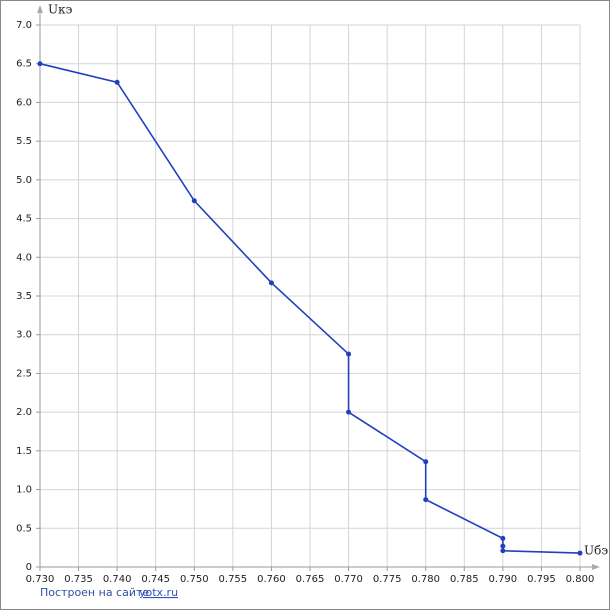 The width and height of the screenshot is (610, 610). I want to click on y-tick-label: 1.5, so click(24, 451).